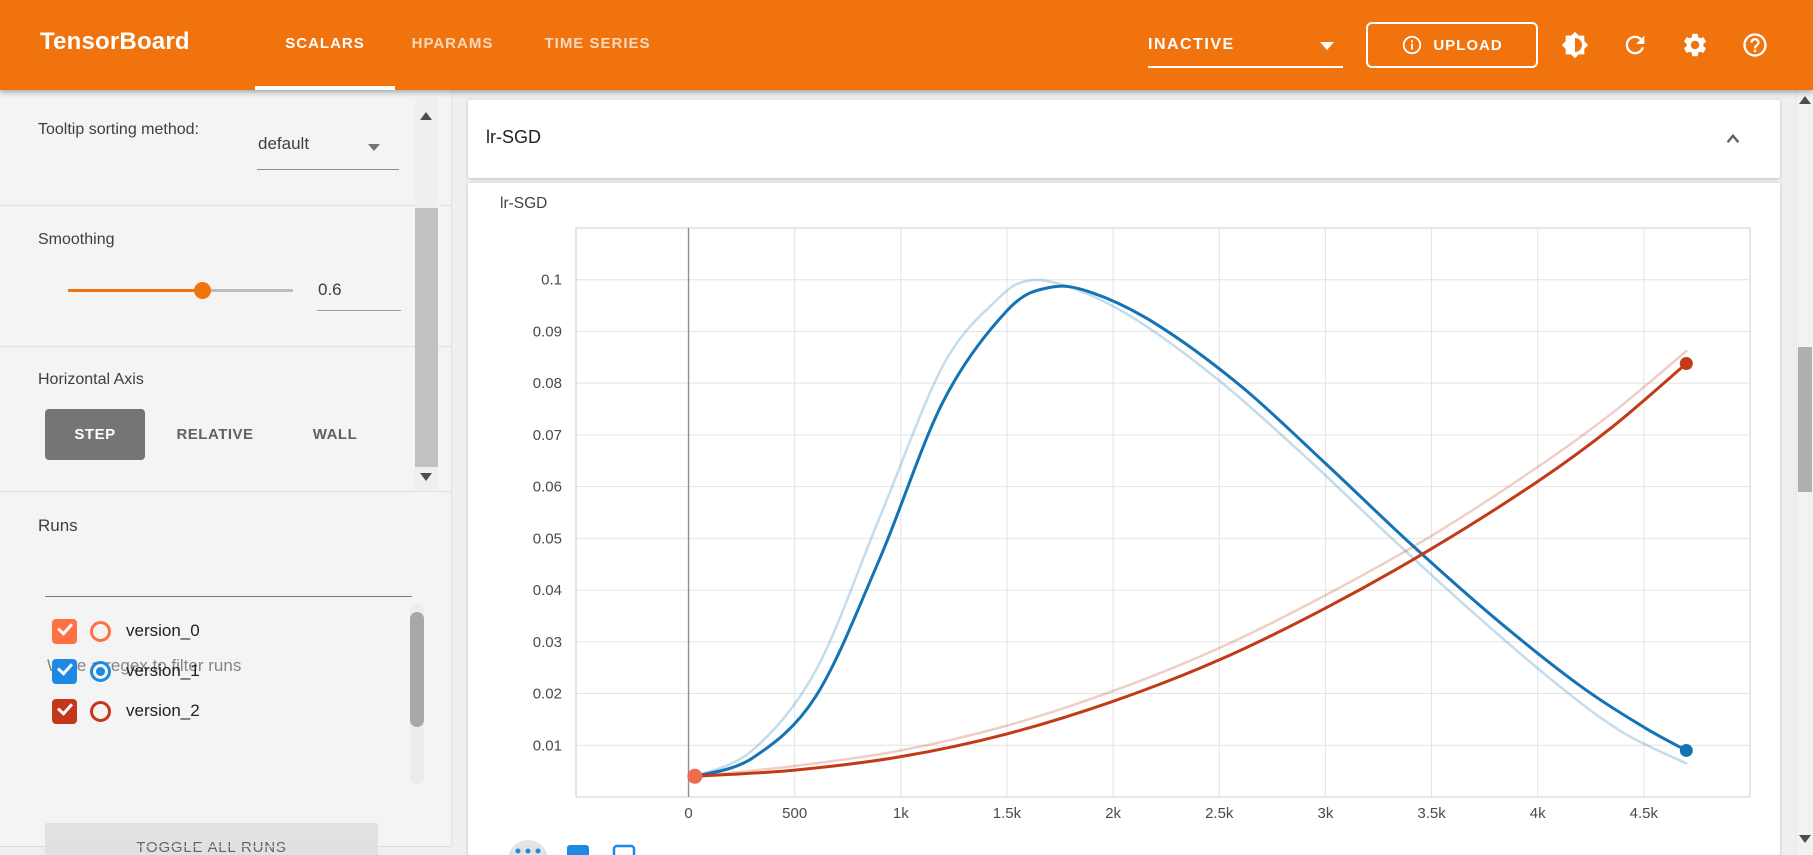 The height and width of the screenshot is (855, 1813). Describe the element at coordinates (163, 710) in the screenshot. I see `run-name: version_2` at that location.